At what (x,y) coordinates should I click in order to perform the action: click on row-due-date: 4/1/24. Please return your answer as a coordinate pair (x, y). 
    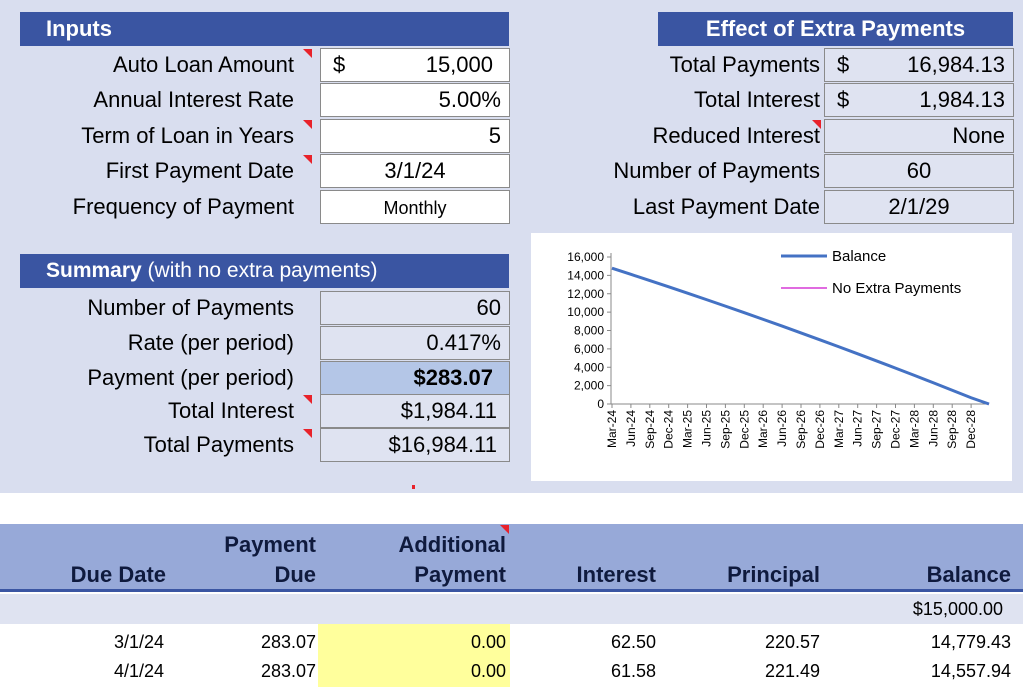
    Looking at the image, I should click on (138, 671).